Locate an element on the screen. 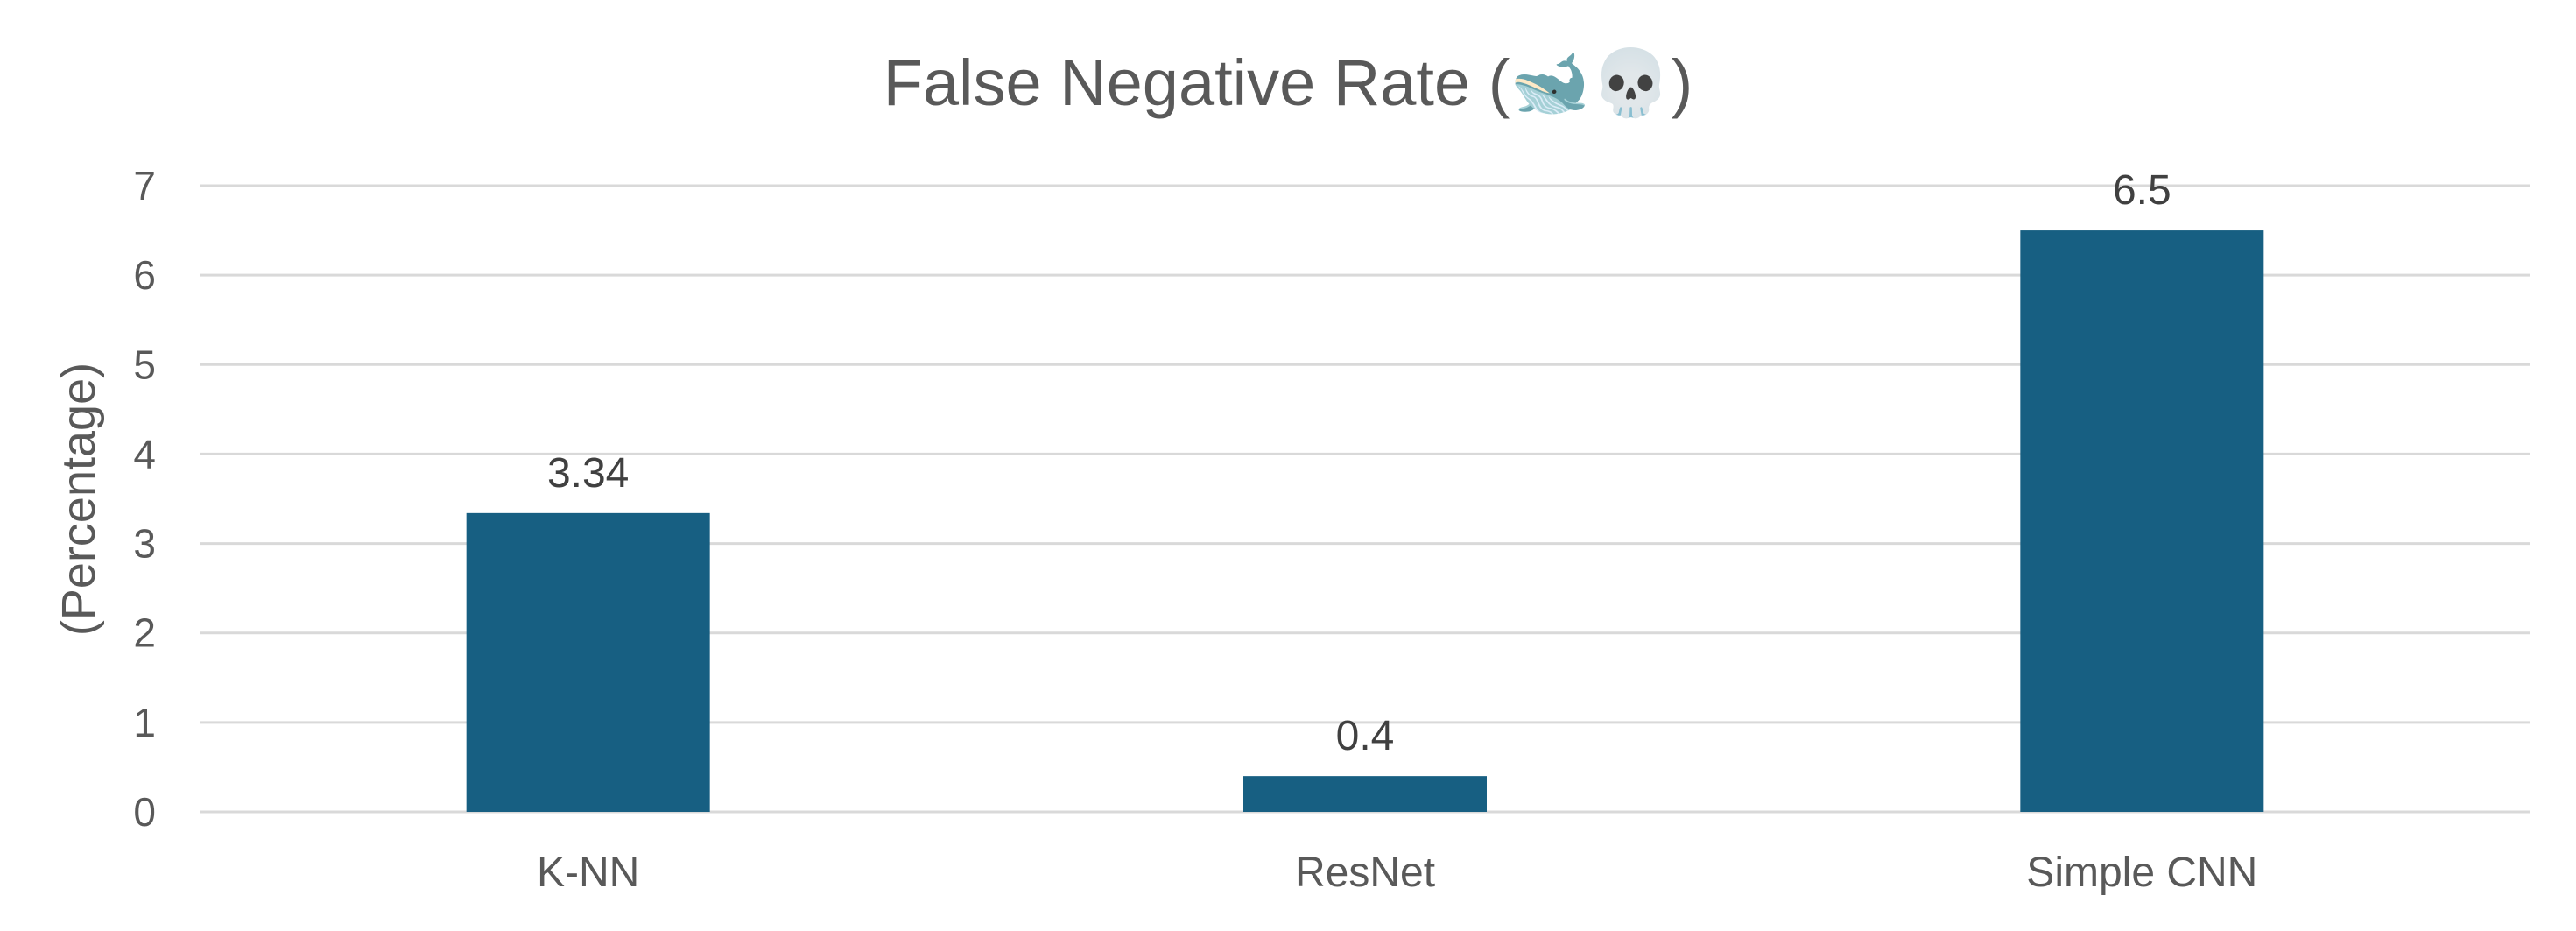  x-category-label: ResNet is located at coordinates (1365, 873).